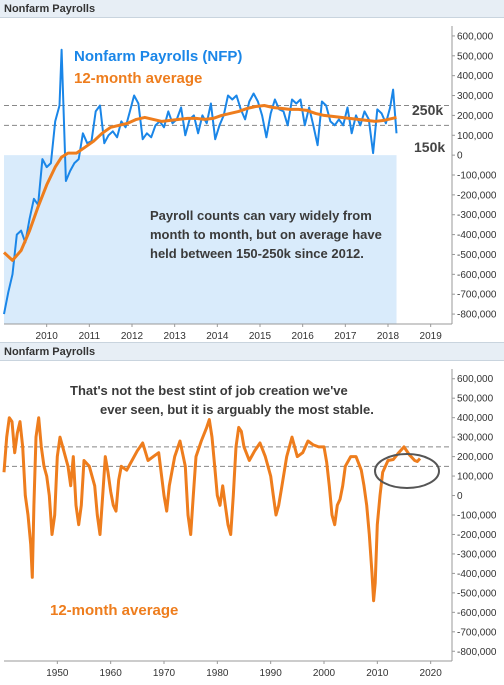 The height and width of the screenshot is (685, 504). Describe the element at coordinates (217, 673) in the screenshot. I see `x-tick-label: 1980` at that location.